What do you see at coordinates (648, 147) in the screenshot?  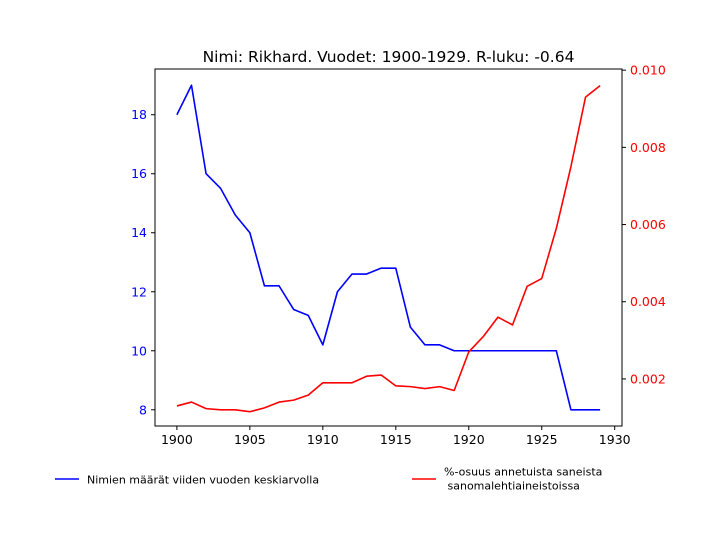 I see `y-right-tick-label: 0.008` at bounding box center [648, 147].